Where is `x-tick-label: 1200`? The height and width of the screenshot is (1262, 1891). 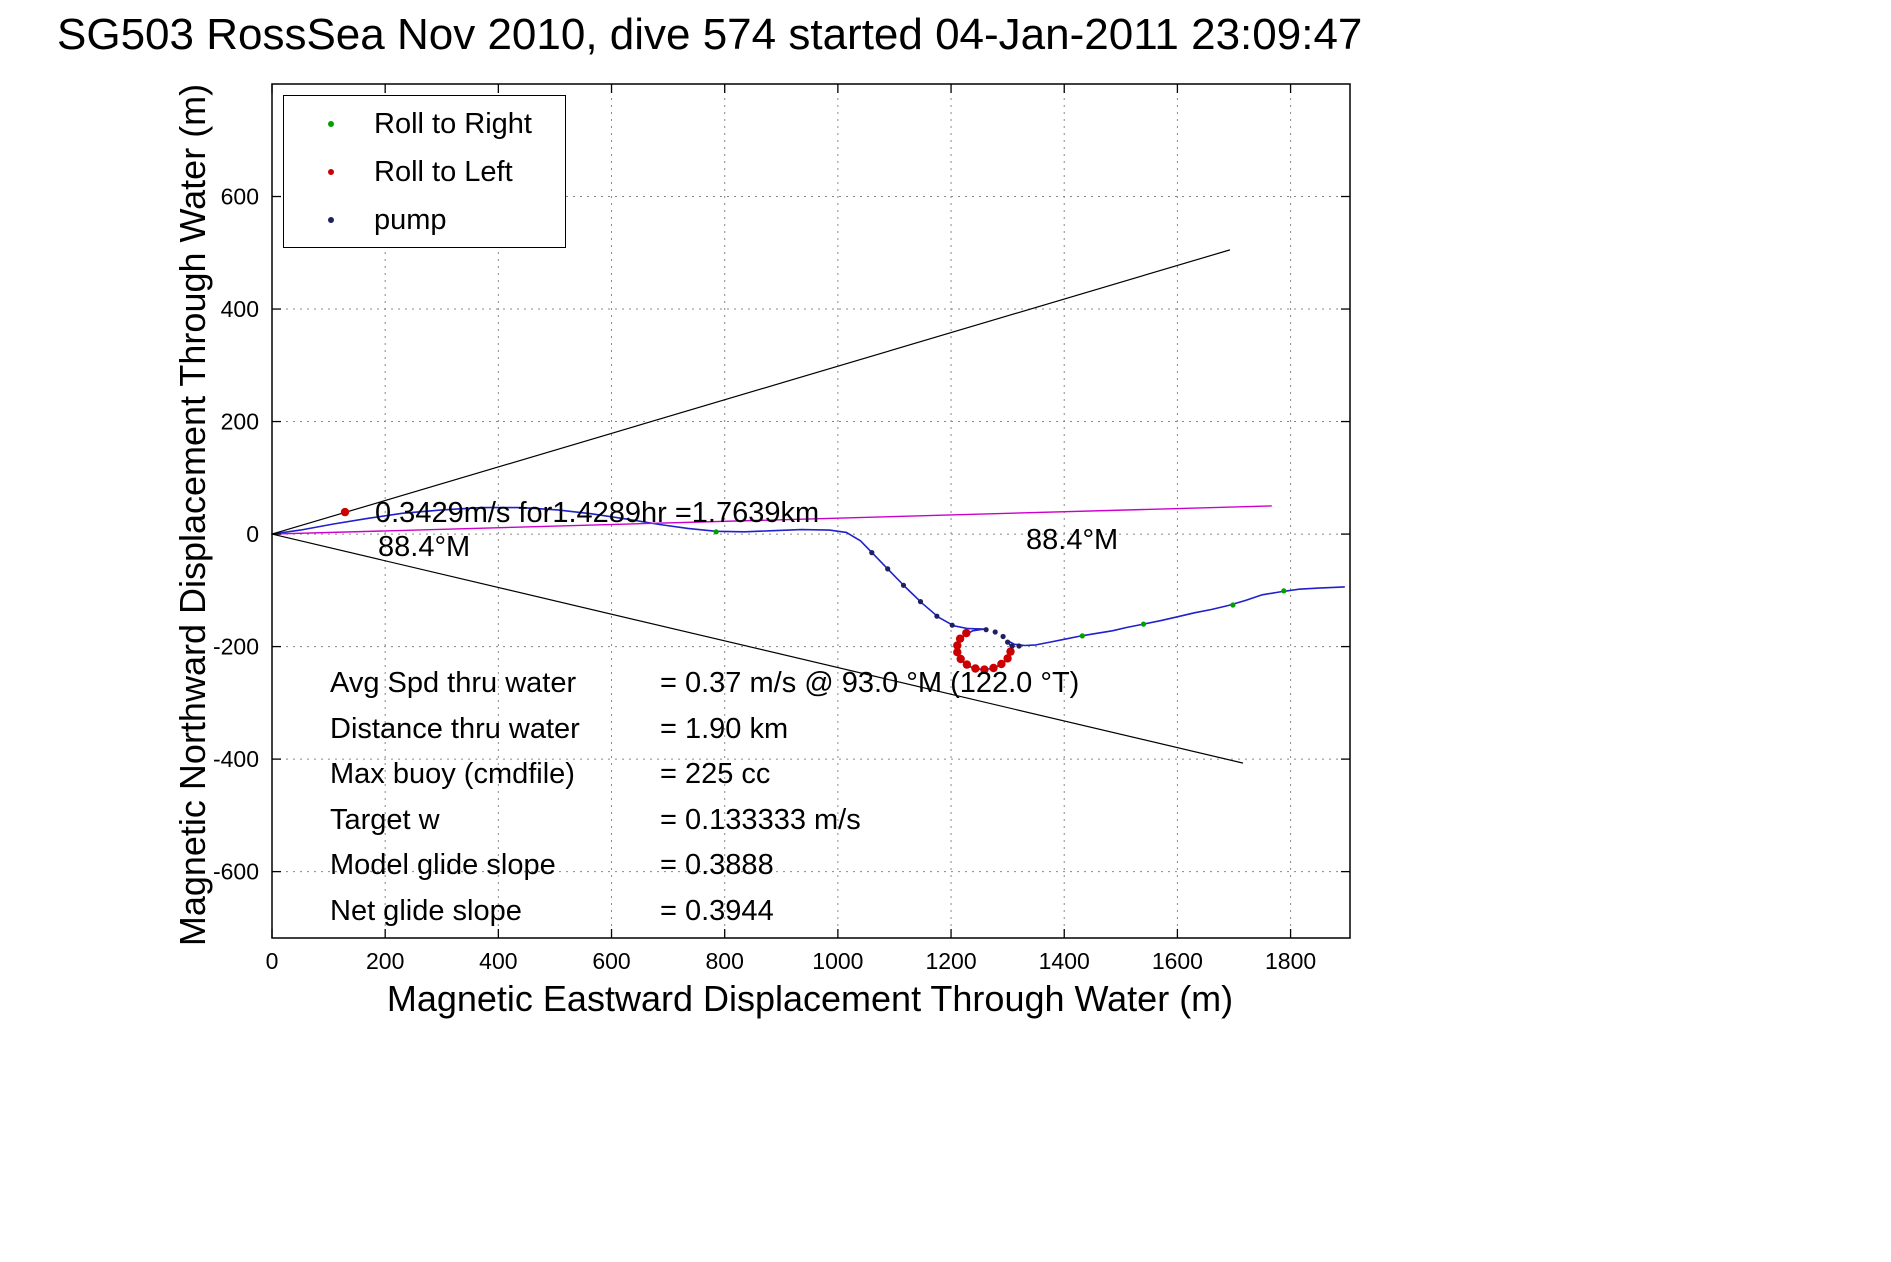 x-tick-label: 1200 is located at coordinates (950, 961).